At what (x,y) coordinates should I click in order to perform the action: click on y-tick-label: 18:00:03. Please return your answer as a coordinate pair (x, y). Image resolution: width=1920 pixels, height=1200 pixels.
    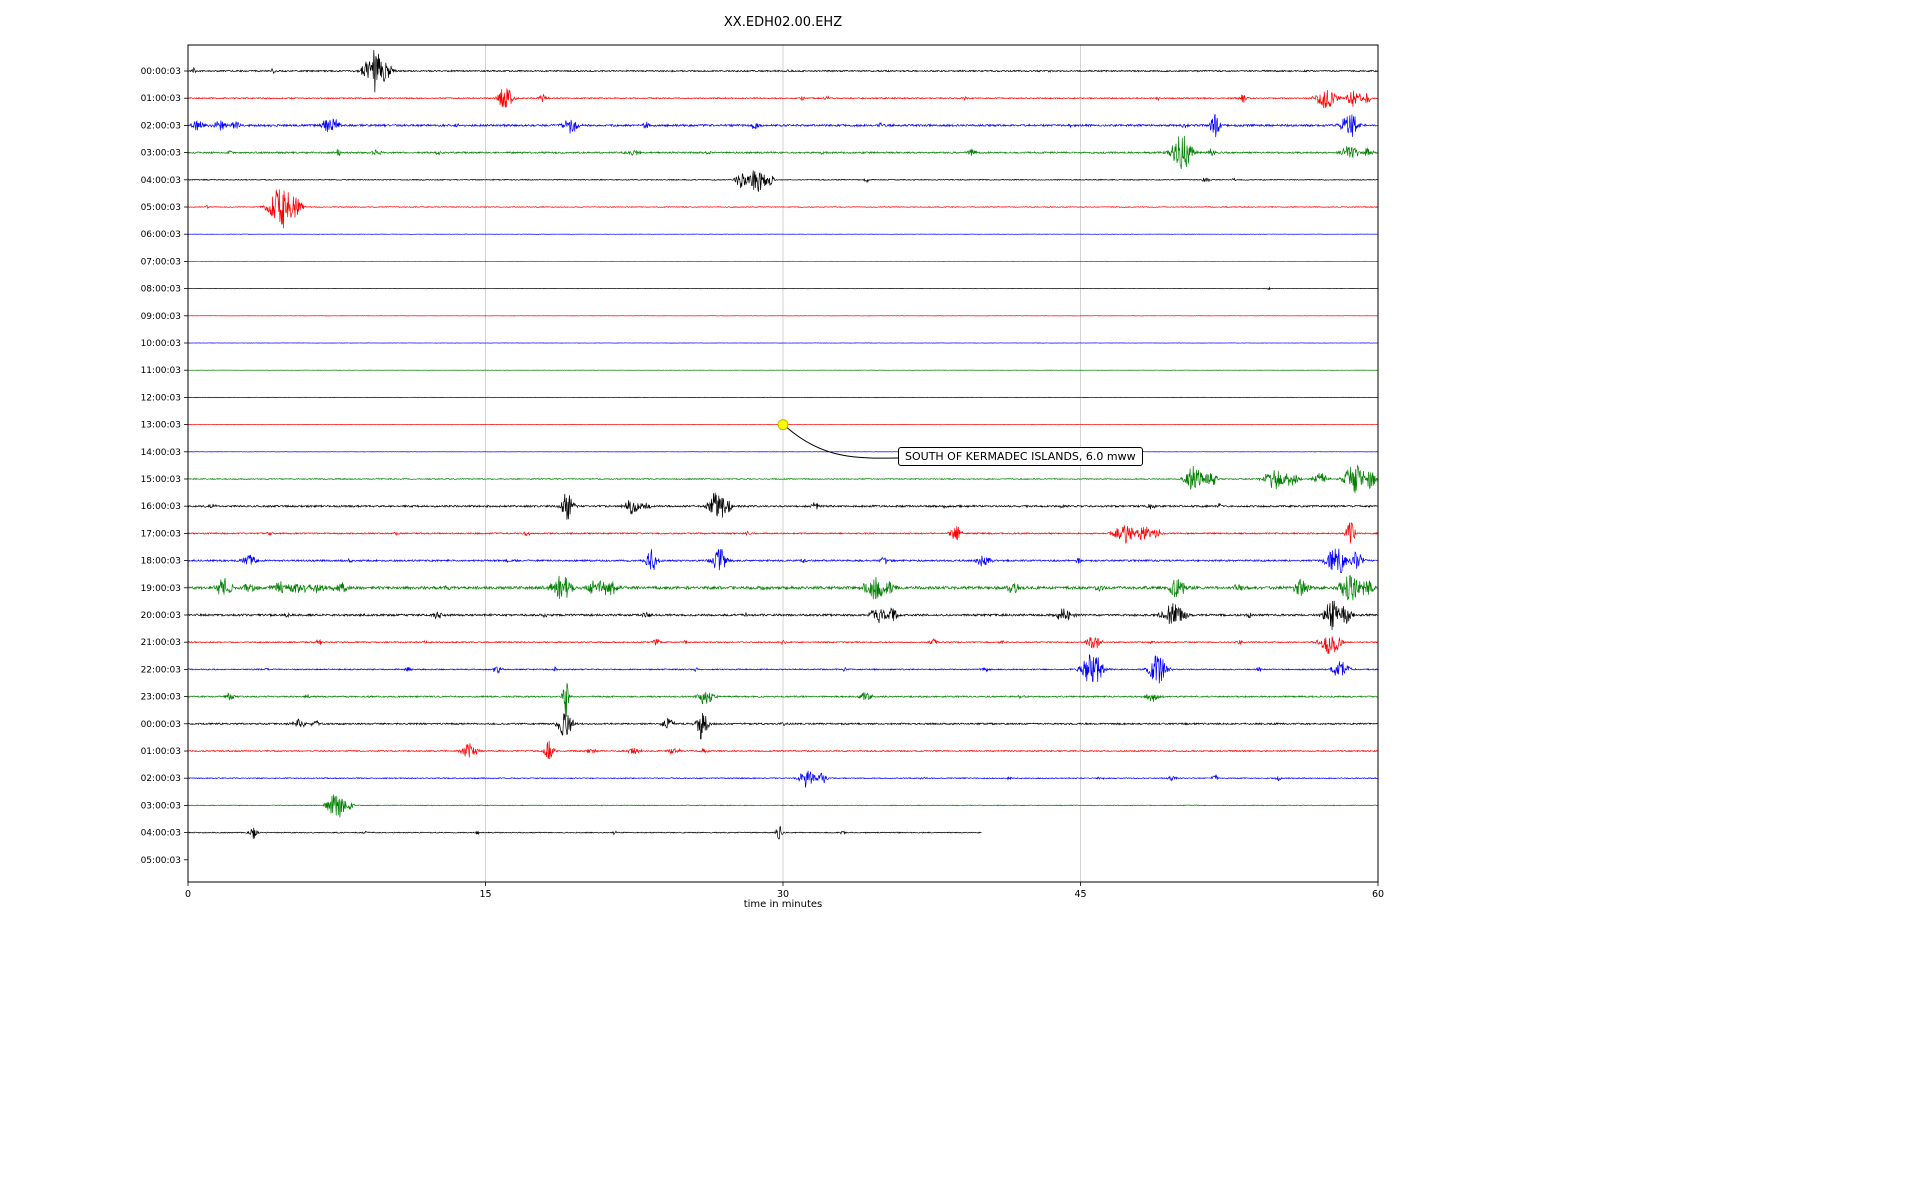
    Looking at the image, I should click on (161, 562).